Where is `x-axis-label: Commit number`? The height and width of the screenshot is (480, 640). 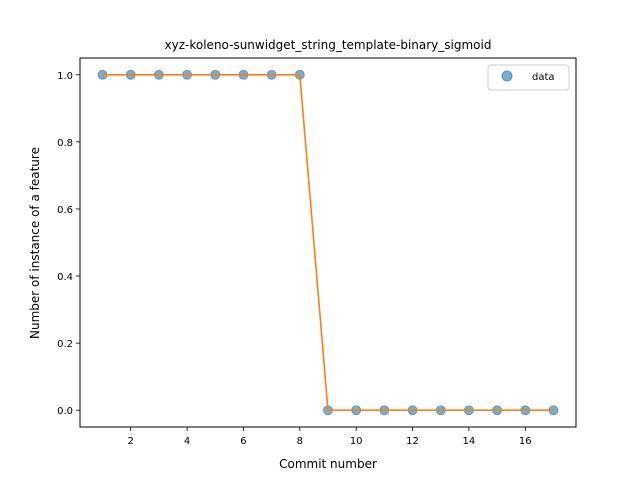 x-axis-label: Commit number is located at coordinates (328, 464).